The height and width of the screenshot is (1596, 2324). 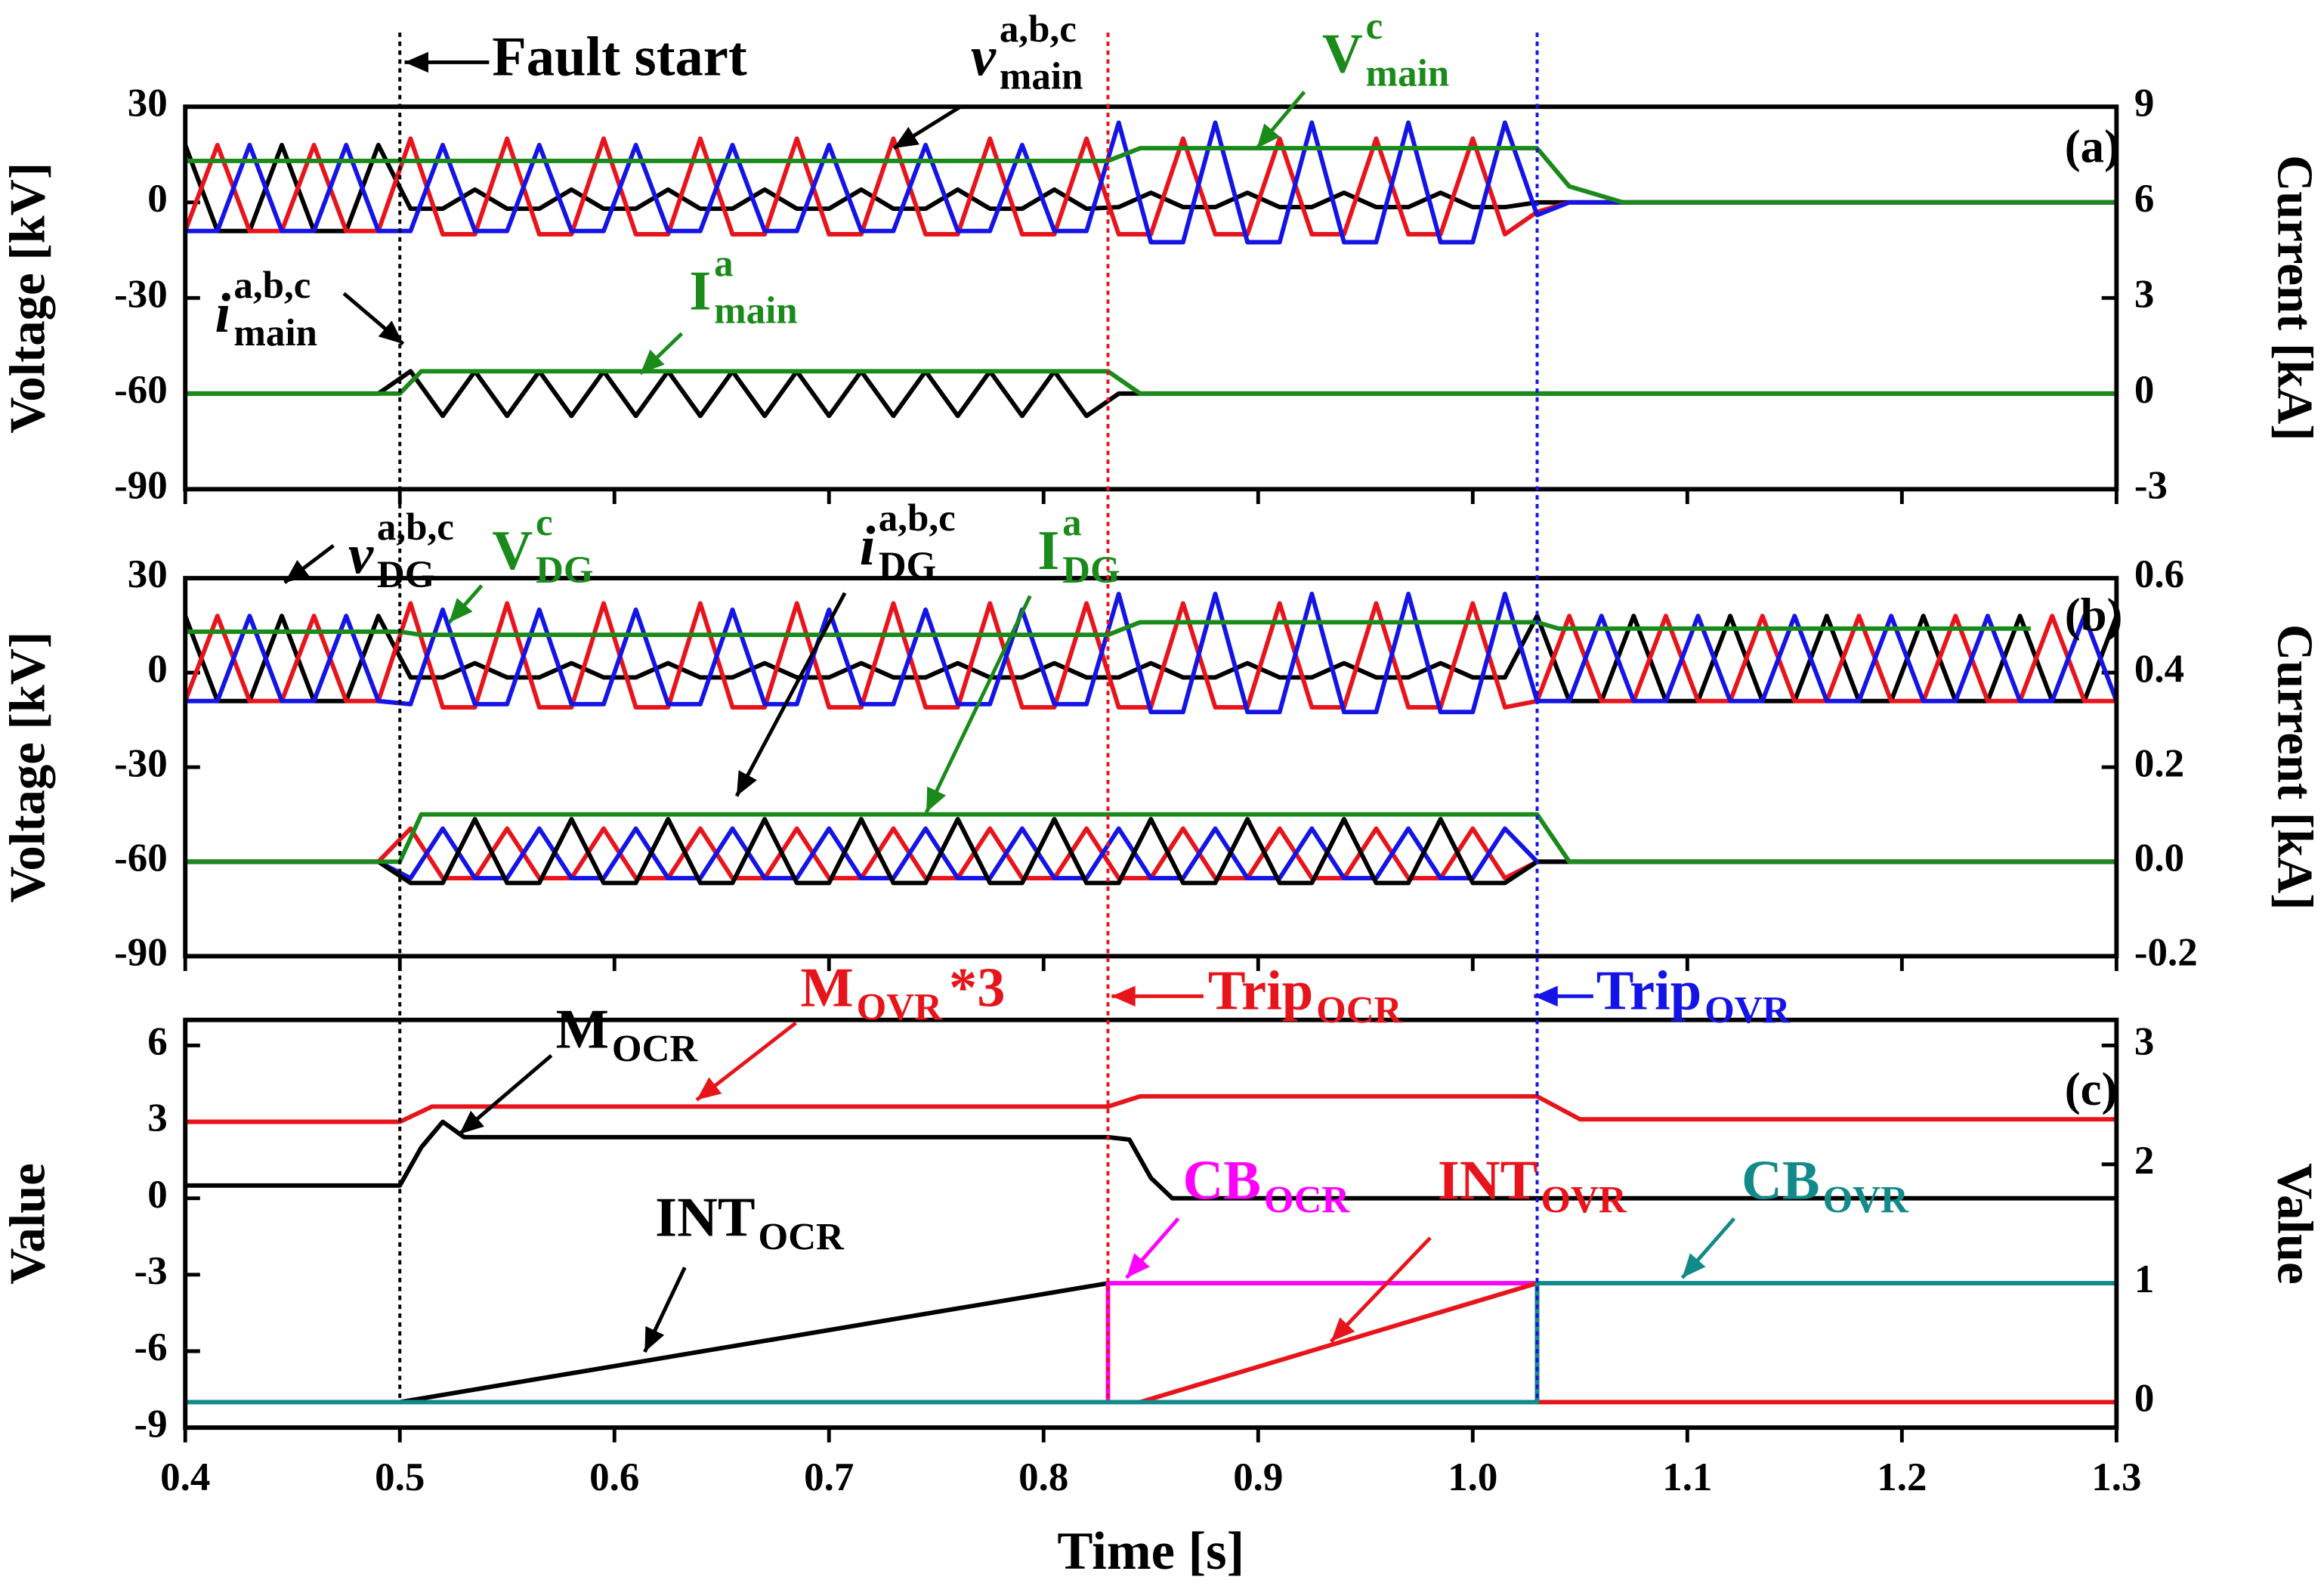 I want to click on x-tick-label: 0.4, so click(x=185, y=1477).